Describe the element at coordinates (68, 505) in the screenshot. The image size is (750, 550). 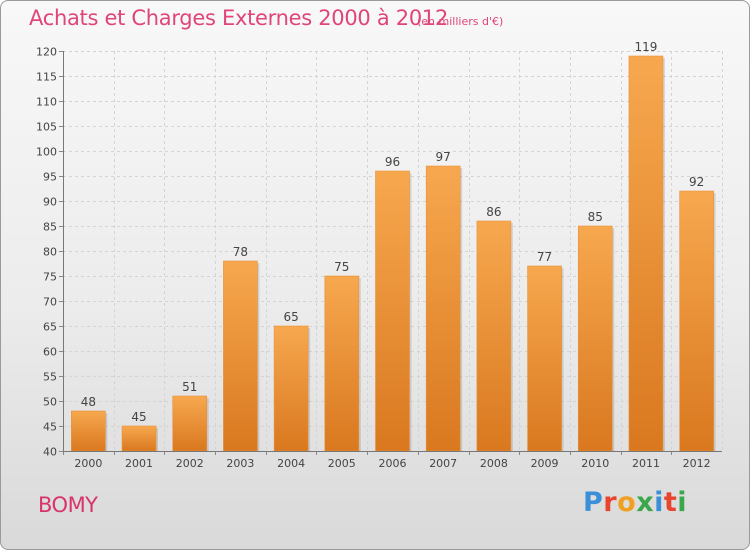
I see `place-name: BOMY` at that location.